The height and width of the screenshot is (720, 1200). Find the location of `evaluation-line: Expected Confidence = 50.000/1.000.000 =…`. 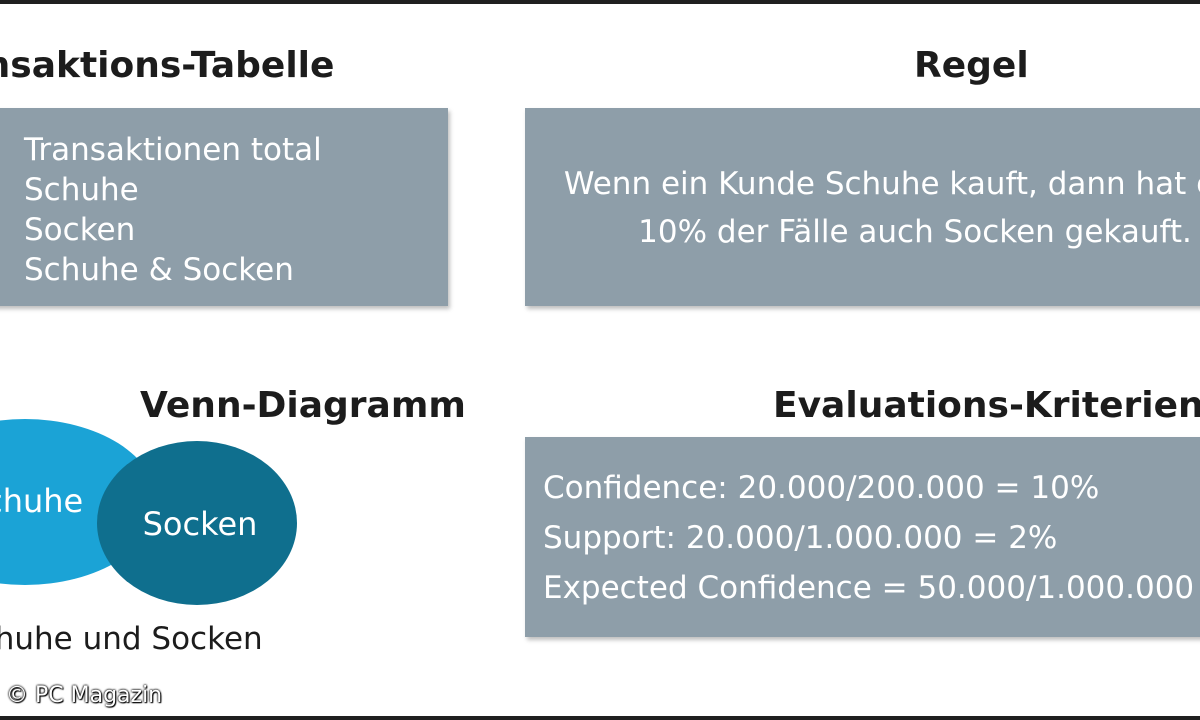

evaluation-line: Expected Confidence = 50.000/1.000.000 =… is located at coordinates (871, 588).